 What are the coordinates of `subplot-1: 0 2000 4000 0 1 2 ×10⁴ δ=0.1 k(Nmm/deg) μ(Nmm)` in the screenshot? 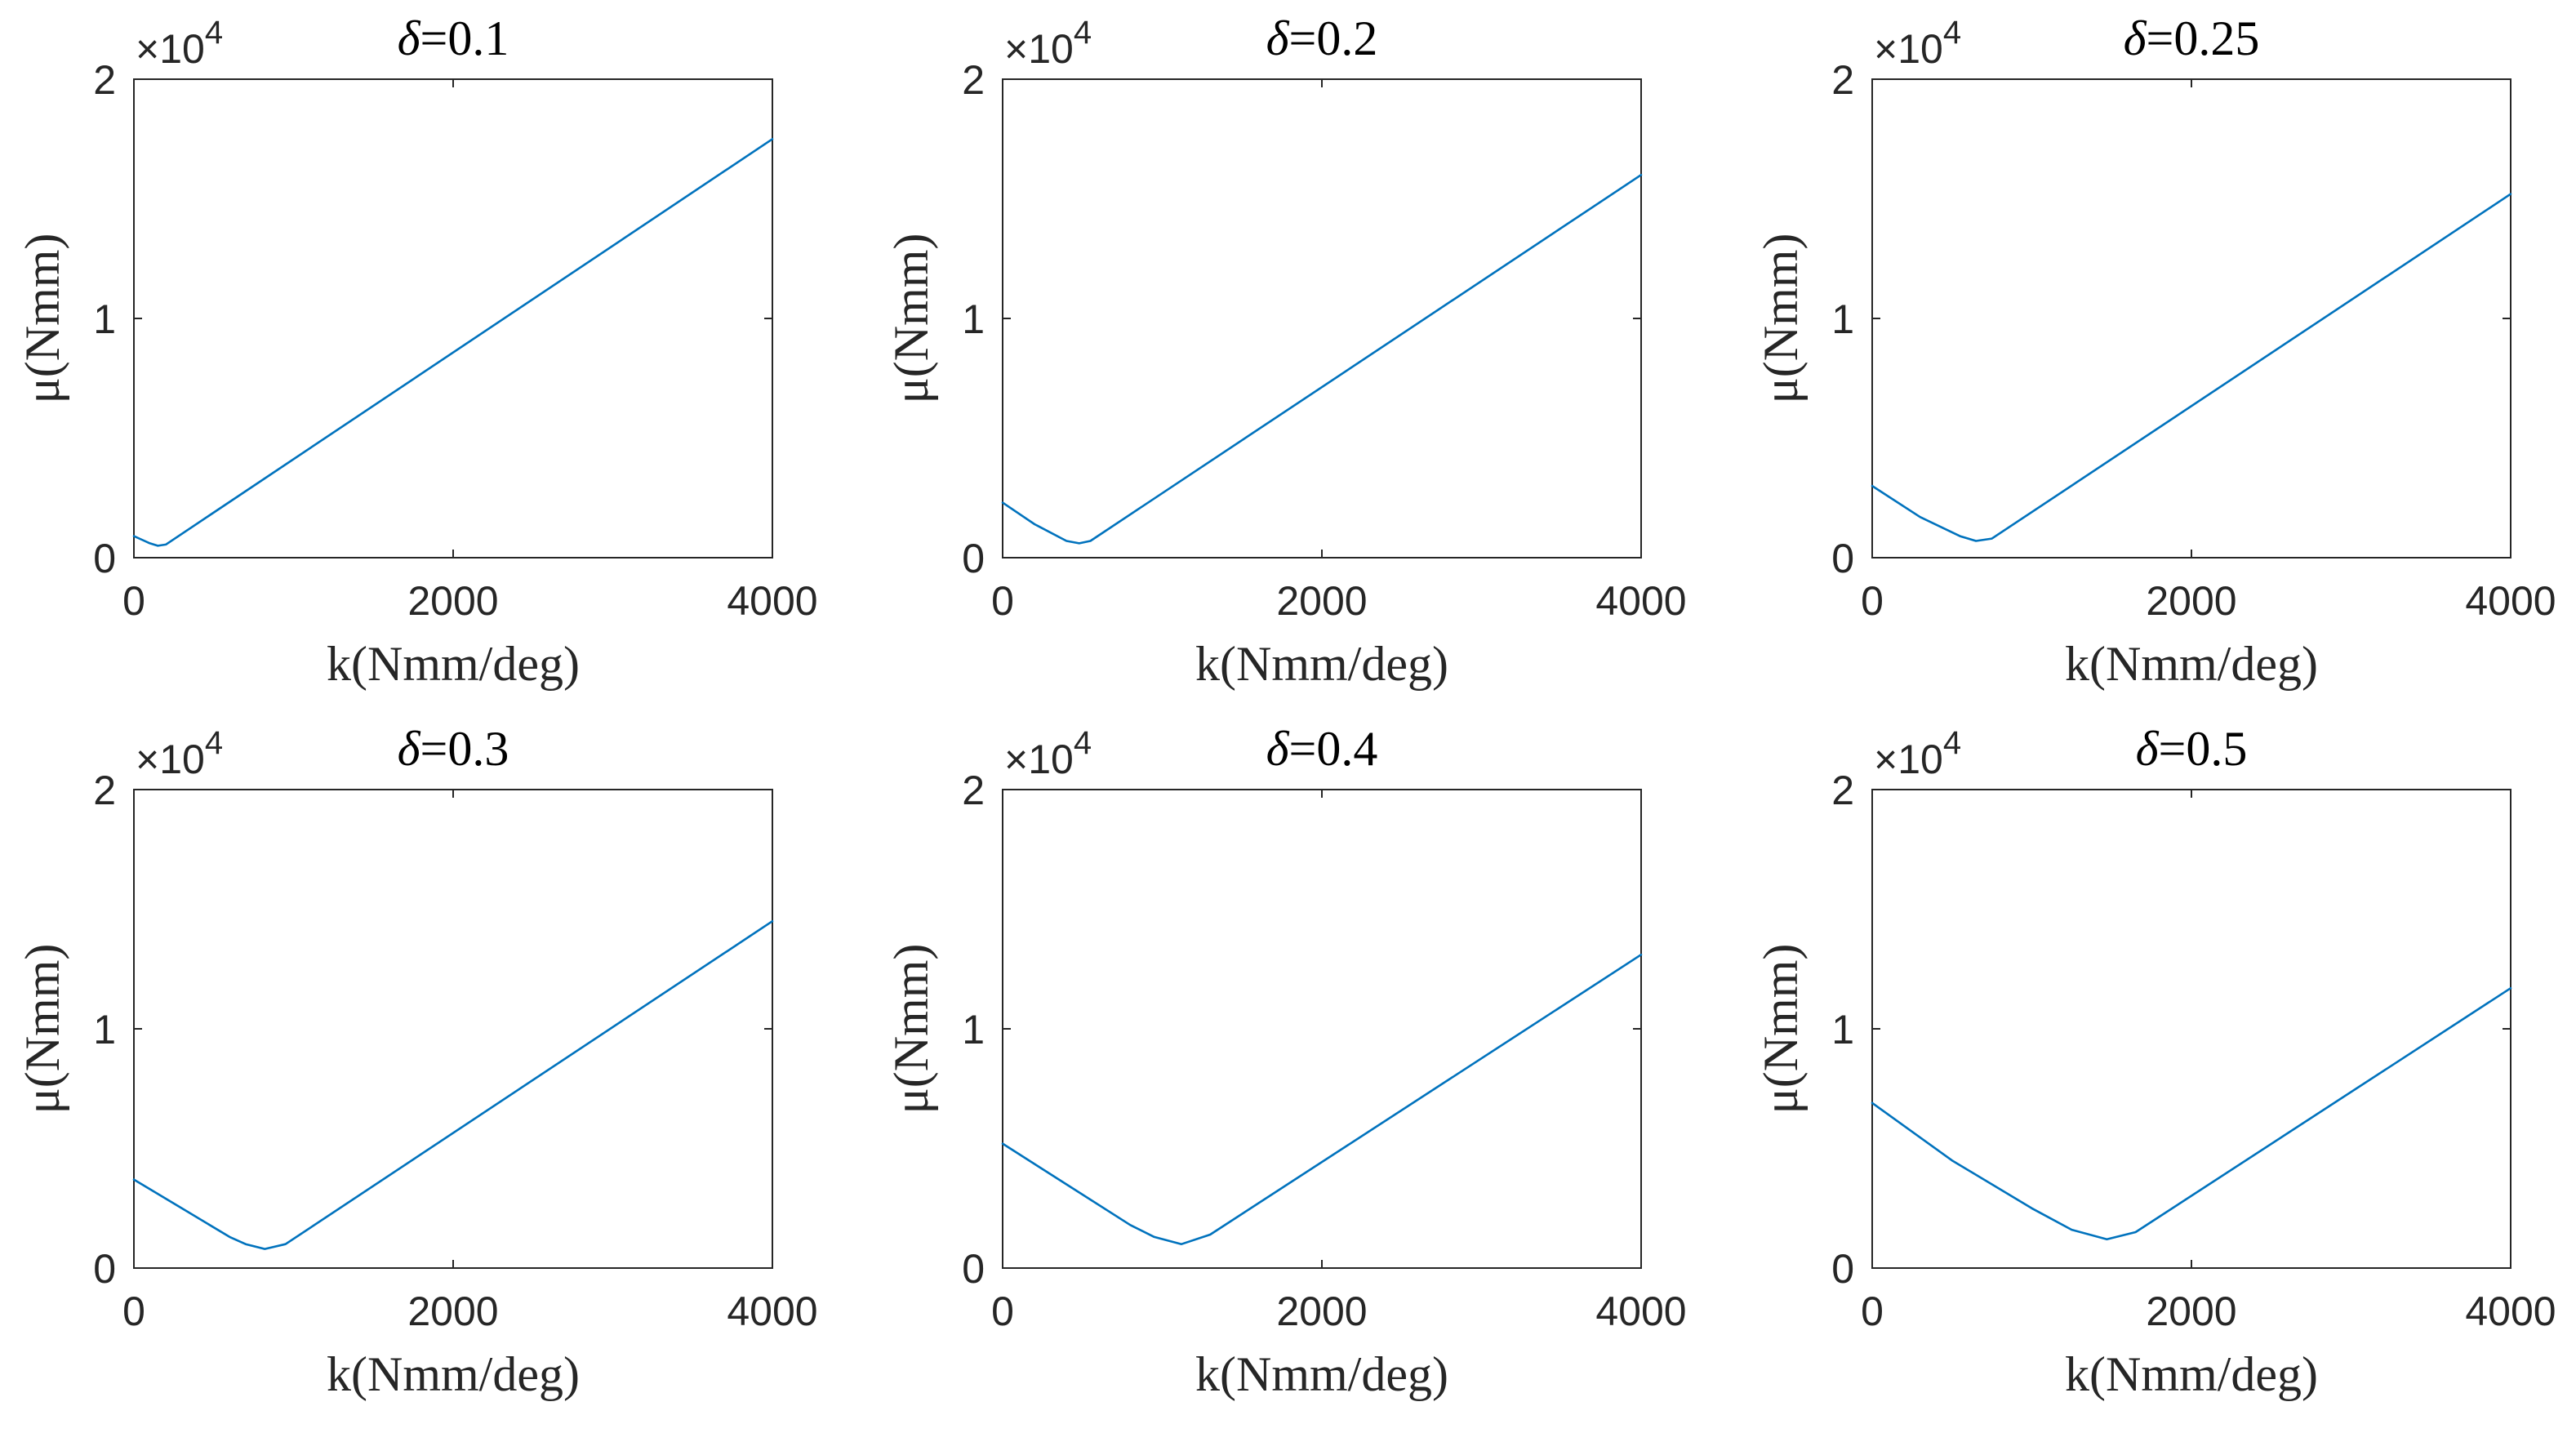 It's located at (417, 351).